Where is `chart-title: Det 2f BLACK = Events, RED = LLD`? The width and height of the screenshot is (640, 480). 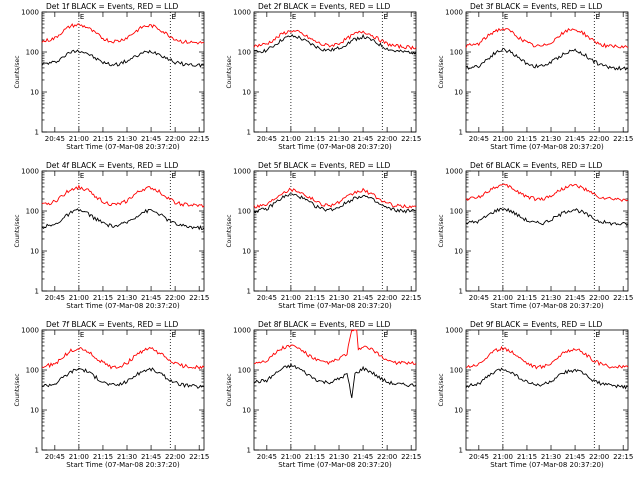
chart-title: Det 2f BLACK = Events, RED = LLD is located at coordinates (324, 6).